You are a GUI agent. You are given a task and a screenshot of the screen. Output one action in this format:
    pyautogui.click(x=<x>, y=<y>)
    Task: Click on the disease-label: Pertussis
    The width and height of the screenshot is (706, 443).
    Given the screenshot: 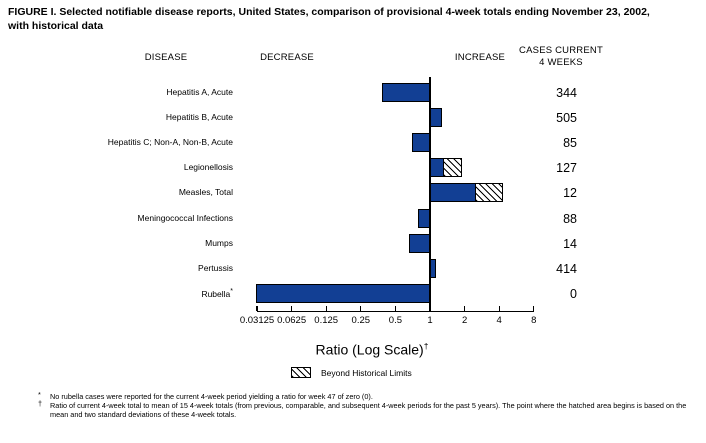 What is the action you would take?
    pyautogui.click(x=215, y=267)
    